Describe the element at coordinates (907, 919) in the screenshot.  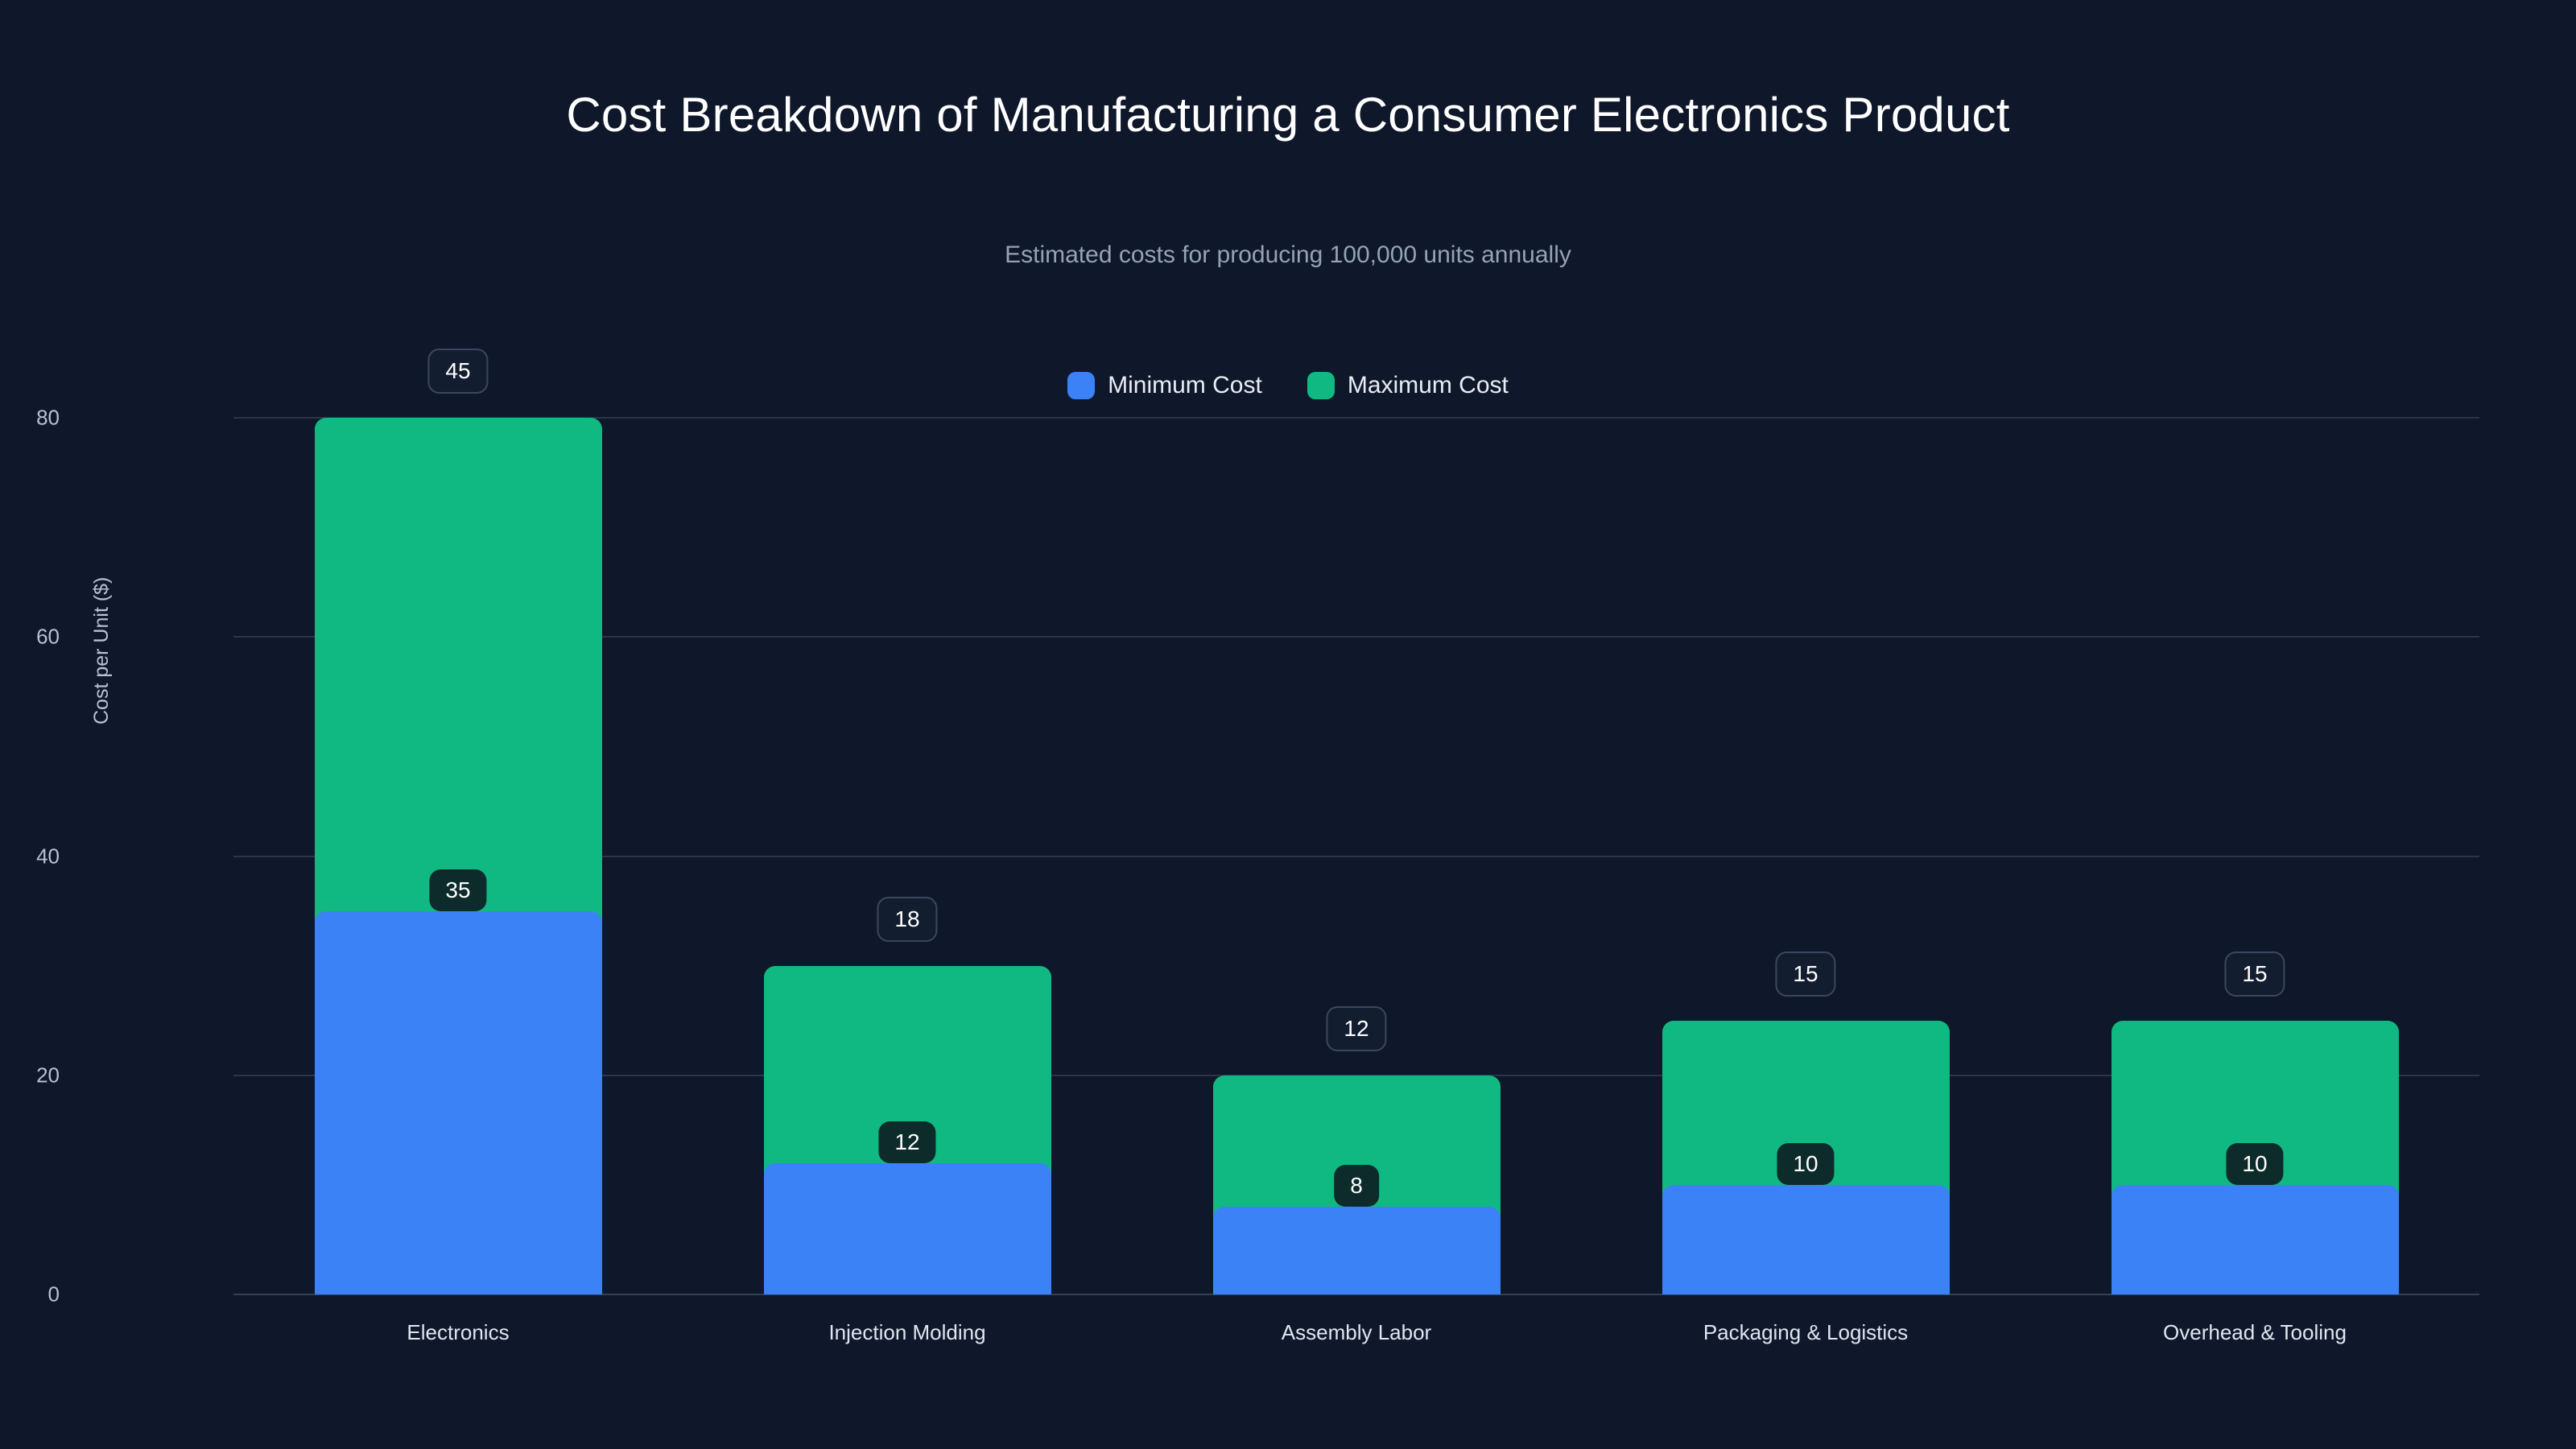
I see `bar-value-label-maximum: 18` at that location.